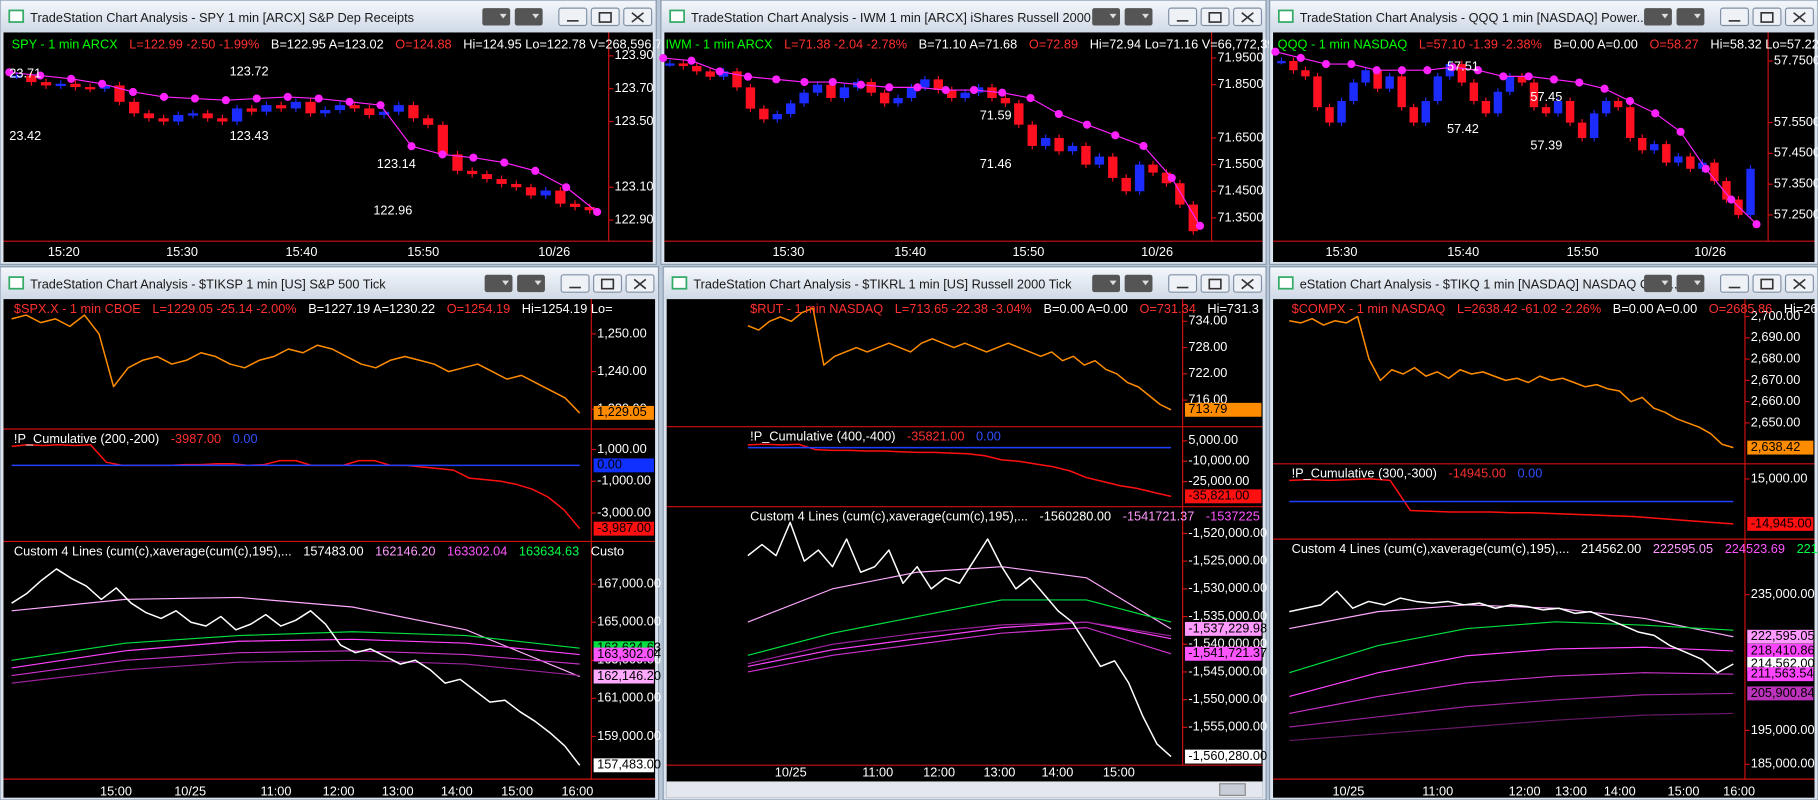 This screenshot has height=800, width=1818. I want to click on price-line, so click(296, 486).